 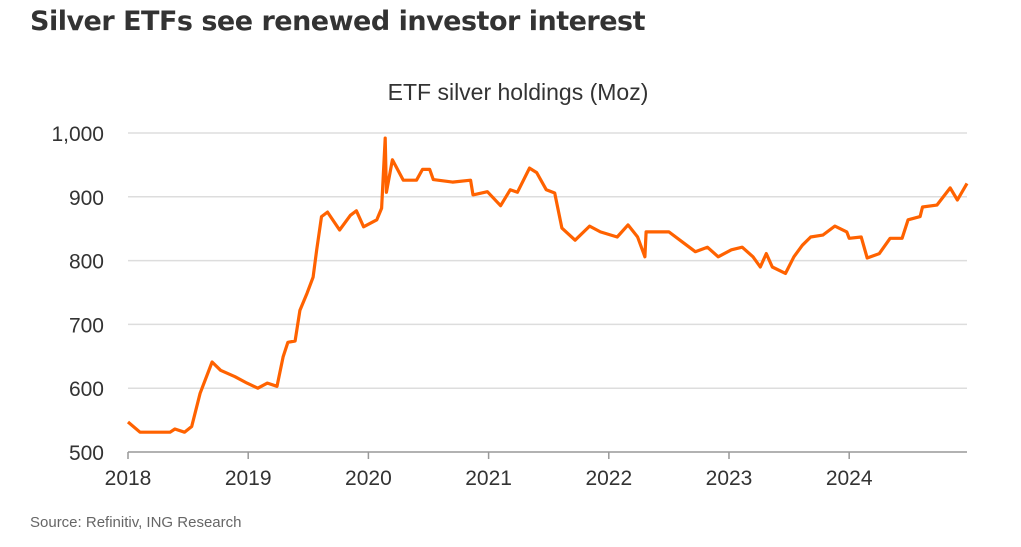 What do you see at coordinates (368, 478) in the screenshot?
I see `x-tick-label: 2020` at bounding box center [368, 478].